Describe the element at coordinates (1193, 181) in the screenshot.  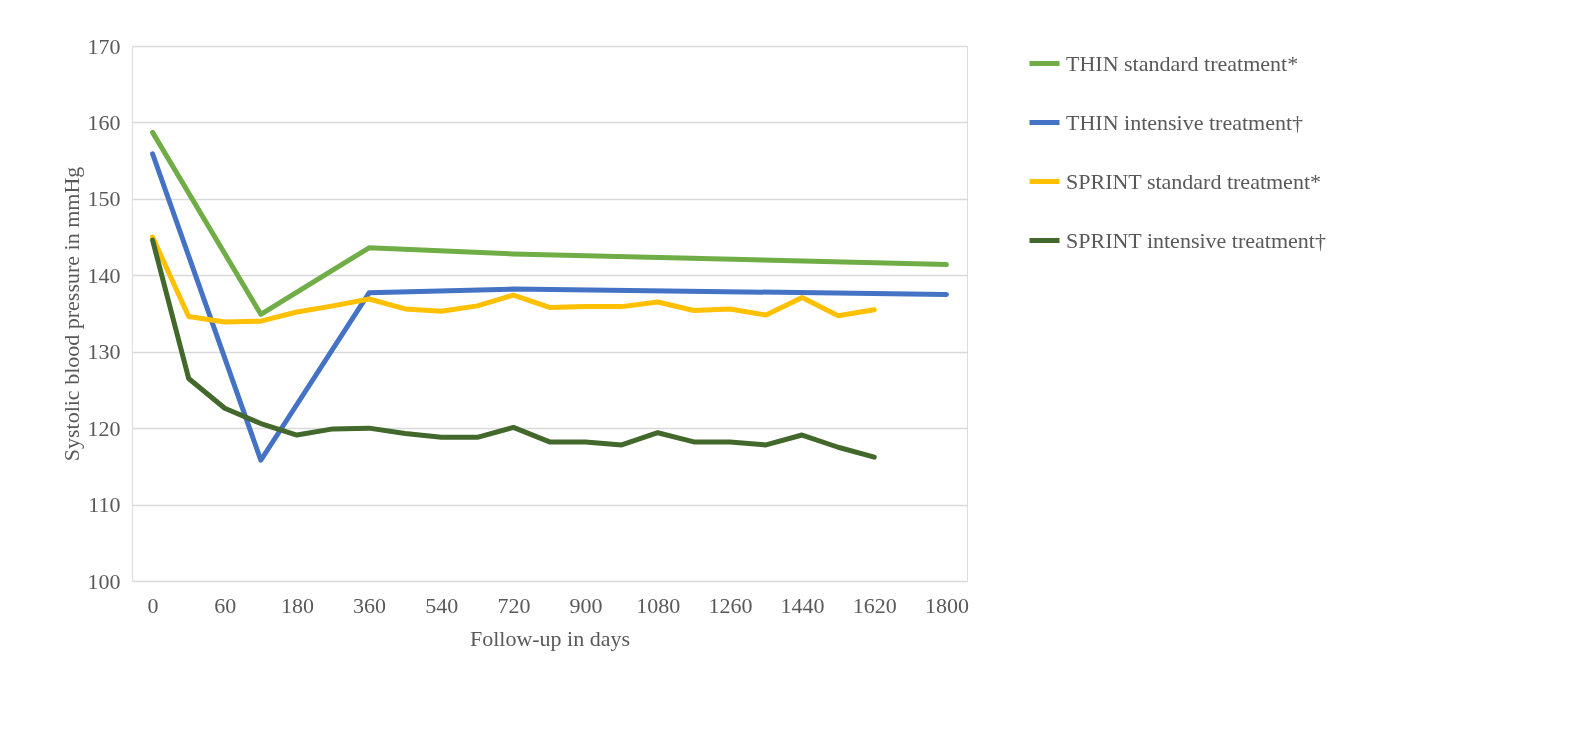
I see `legend-label: SPRINT standard treatment*` at that location.